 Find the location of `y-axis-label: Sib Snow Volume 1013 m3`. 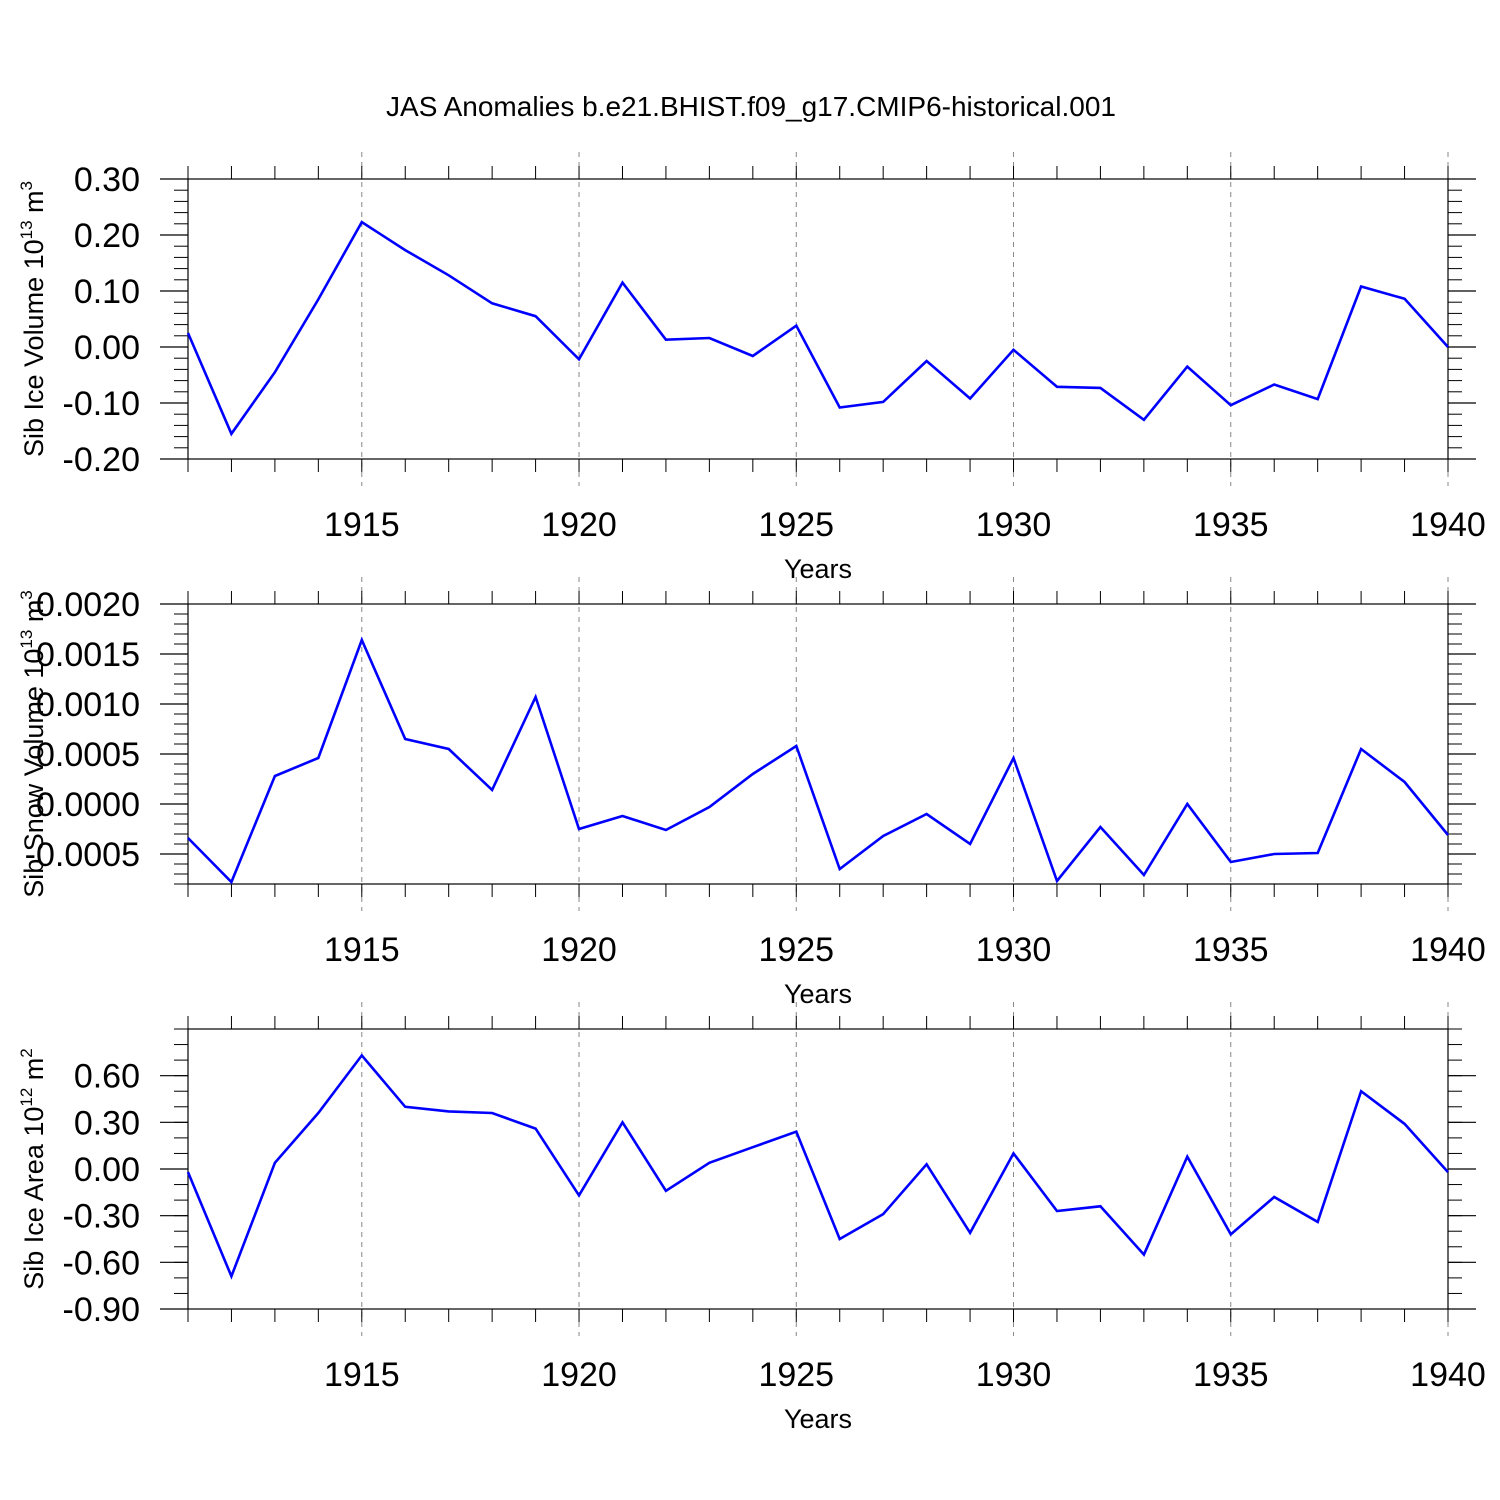

y-axis-label: Sib Snow Volume 1013 m3 is located at coordinates (33, 744).